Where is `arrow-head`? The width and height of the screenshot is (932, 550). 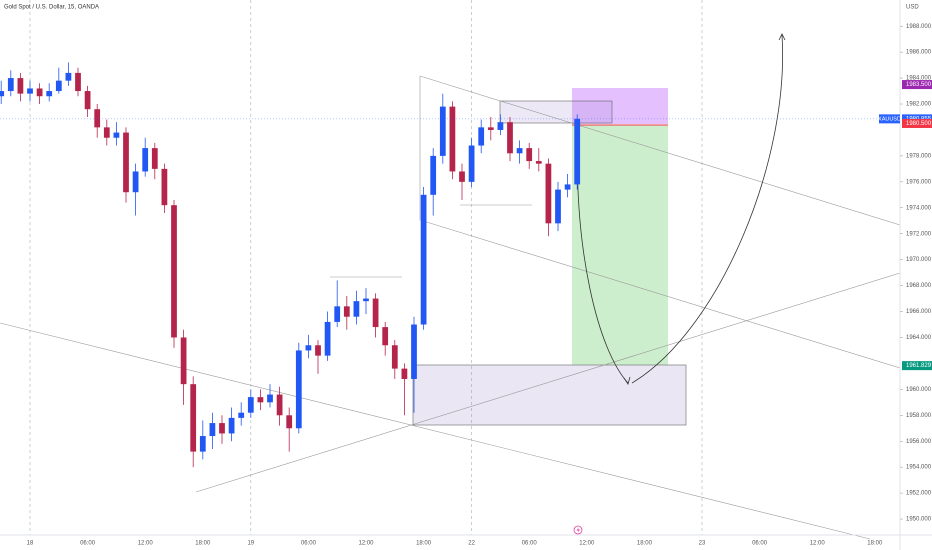 arrow-head is located at coordinates (627, 380).